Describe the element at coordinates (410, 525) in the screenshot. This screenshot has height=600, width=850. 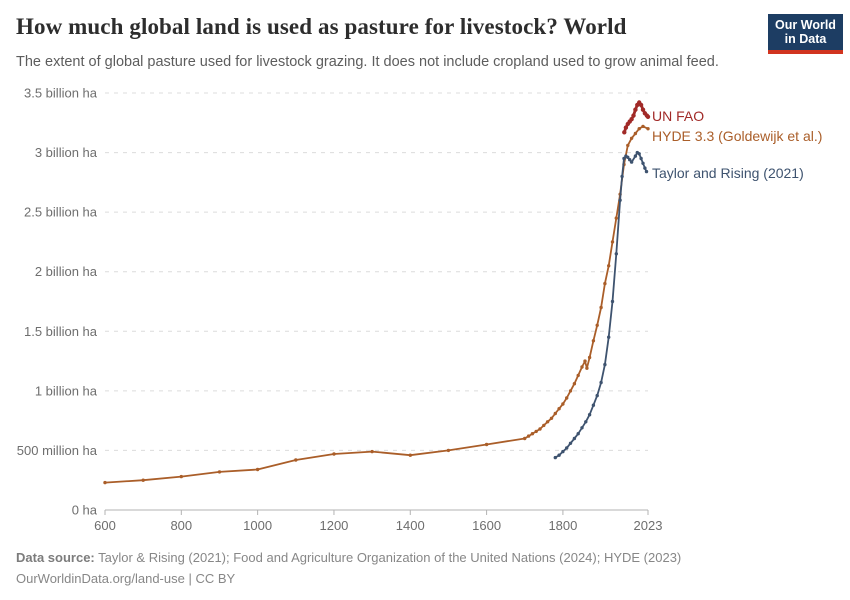
I see `x-axis-label: 1400` at that location.